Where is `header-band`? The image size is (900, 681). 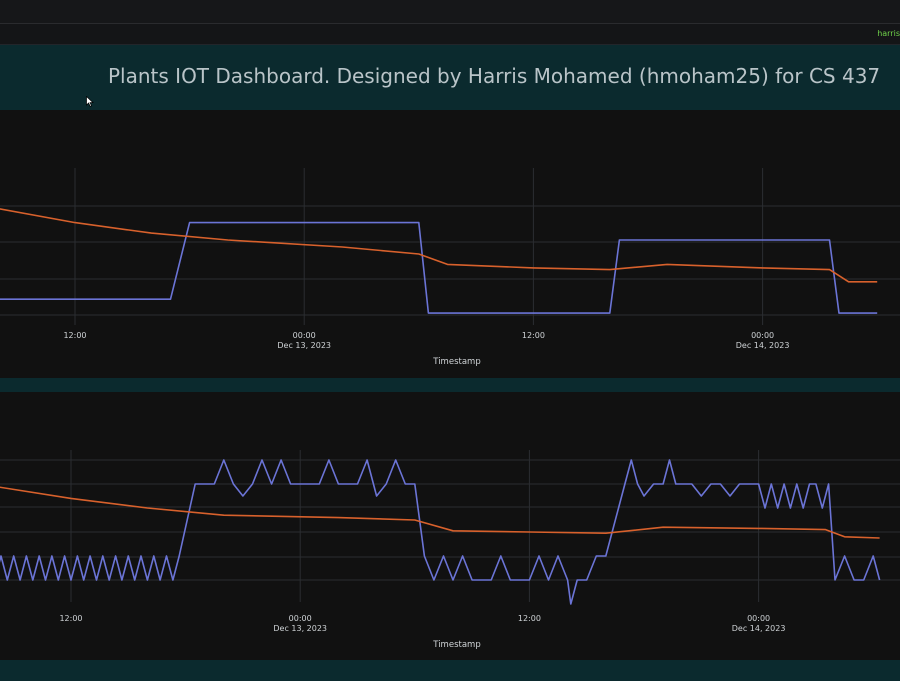 header-band is located at coordinates (450, 77).